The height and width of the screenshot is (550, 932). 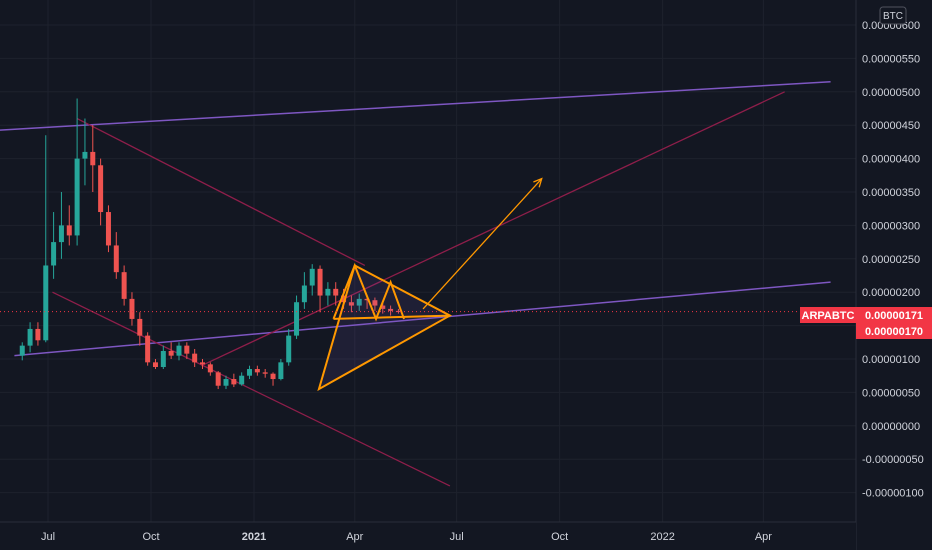 I want to click on triangle-base-line, so click(x=391, y=317).